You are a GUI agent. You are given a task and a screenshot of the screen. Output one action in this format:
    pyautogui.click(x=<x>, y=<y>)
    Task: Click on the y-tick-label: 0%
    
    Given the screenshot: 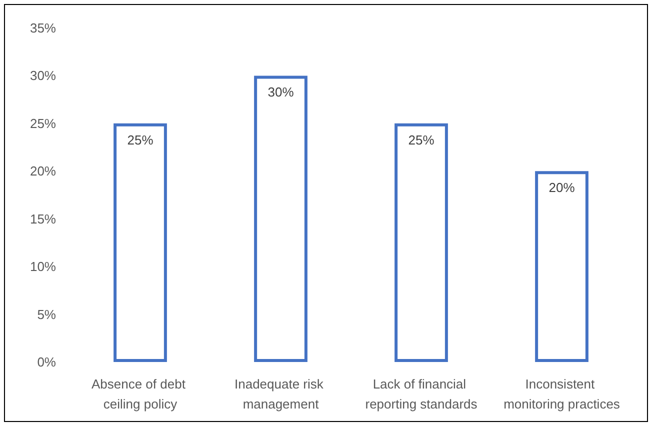 What is the action you would take?
    pyautogui.click(x=46, y=362)
    